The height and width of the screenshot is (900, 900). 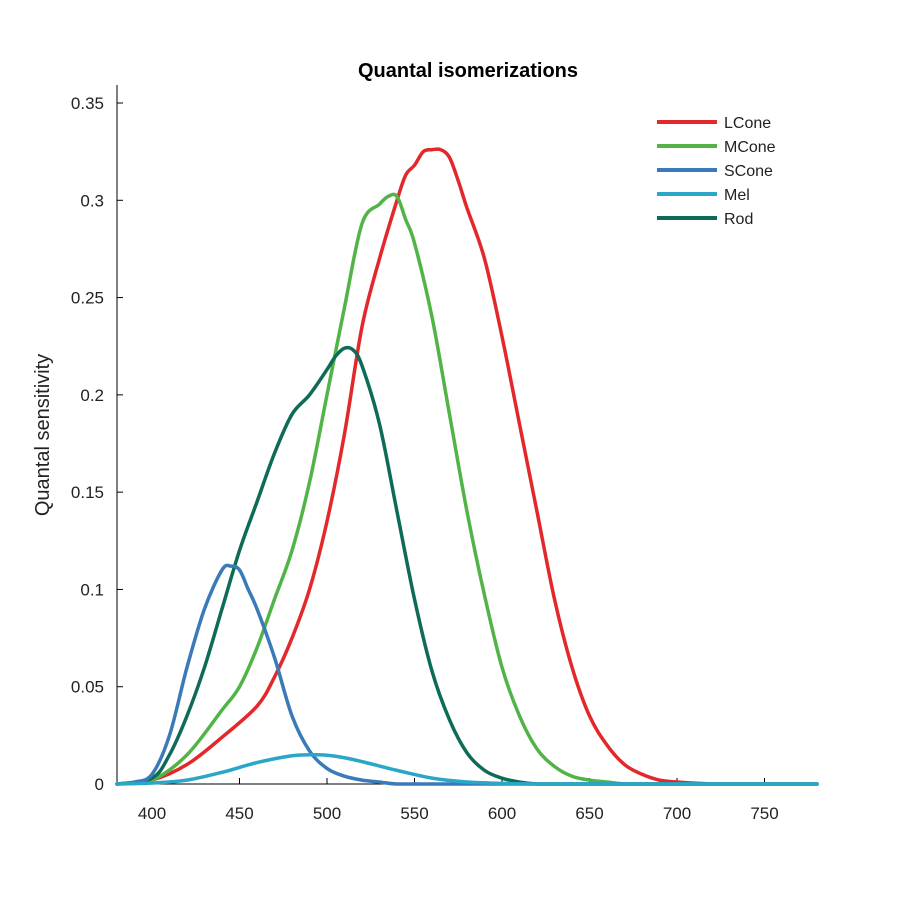 I want to click on y-tick-label: 0.15, so click(x=87, y=492).